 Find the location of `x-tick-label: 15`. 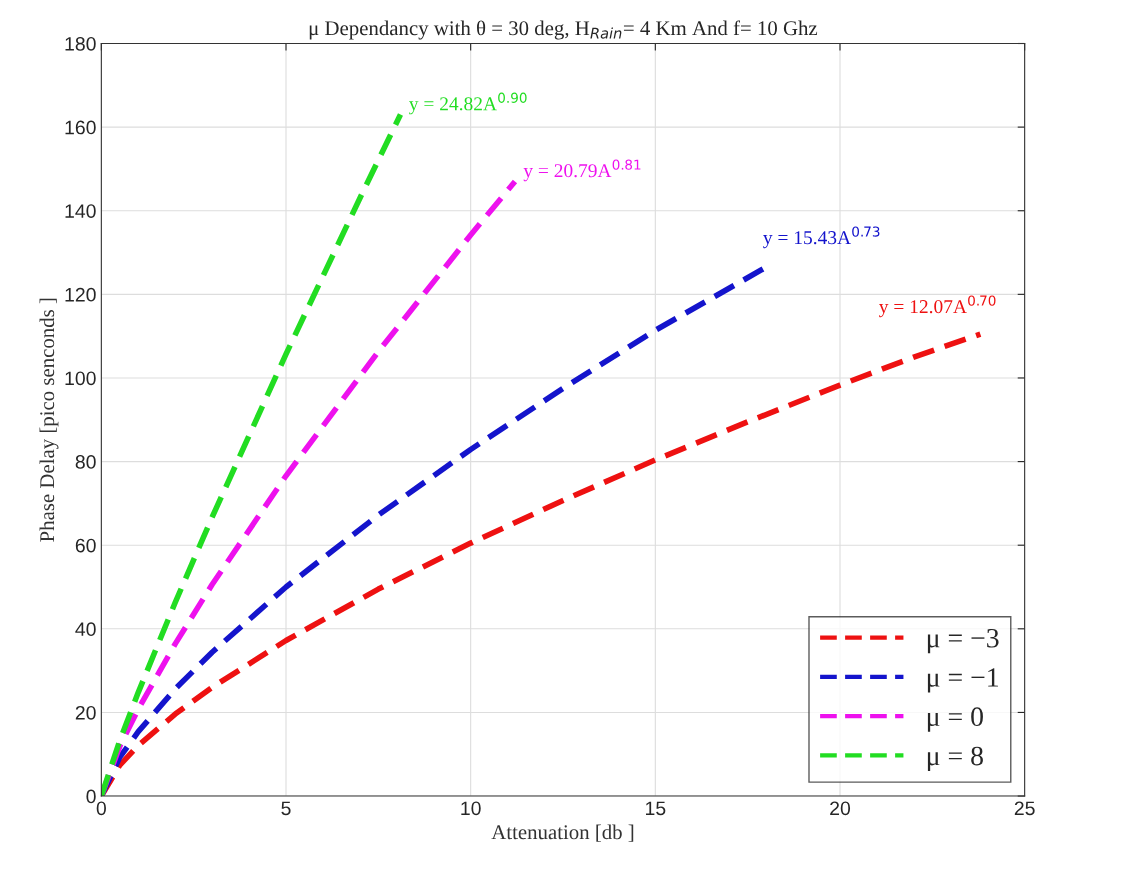

x-tick-label: 15 is located at coordinates (656, 808).